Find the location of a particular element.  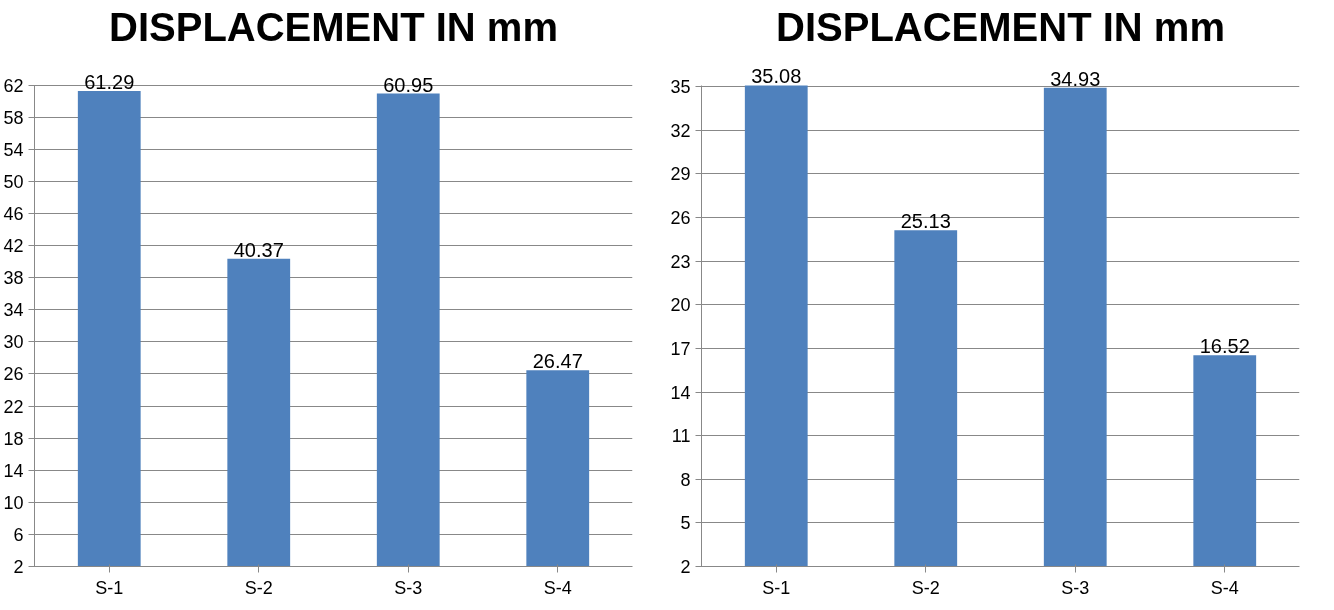

data-label: 26.47 is located at coordinates (557, 361).